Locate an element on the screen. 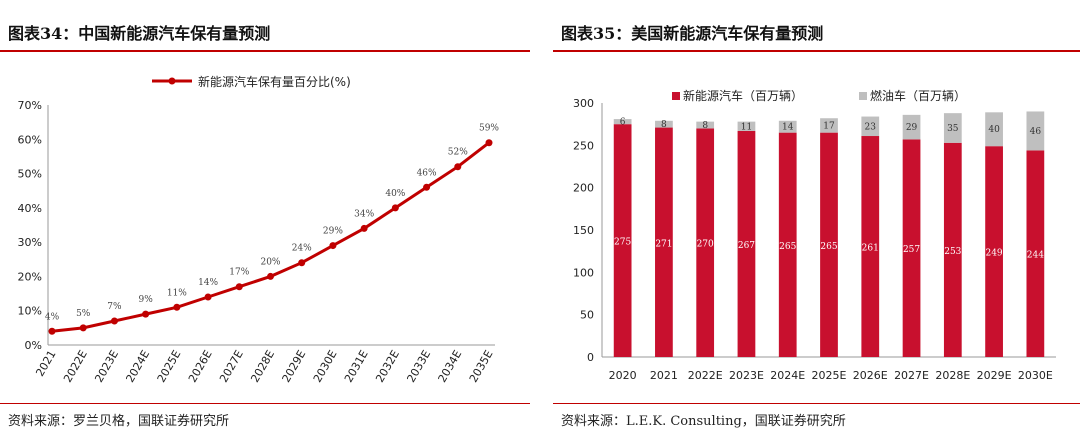 This screenshot has width=1080, height=441. y-tick-label: 0% is located at coordinates (33, 345).